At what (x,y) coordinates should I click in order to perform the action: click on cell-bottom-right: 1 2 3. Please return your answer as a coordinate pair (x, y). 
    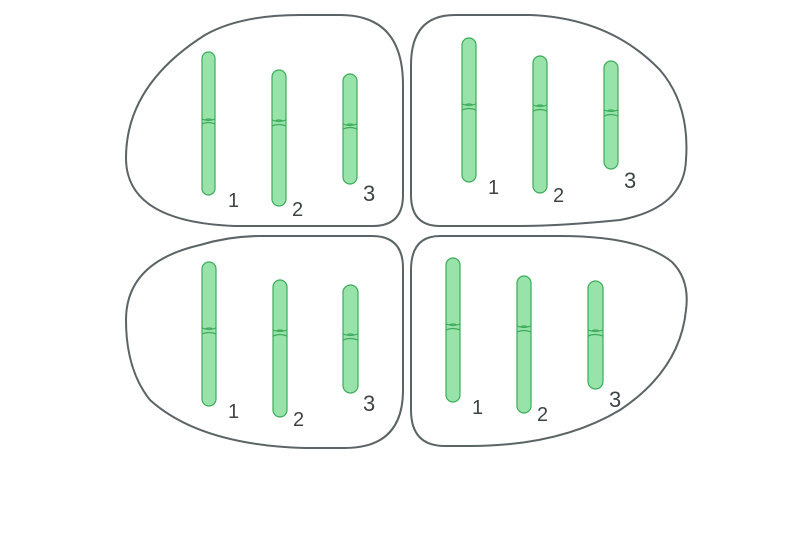
    Looking at the image, I should click on (549, 341).